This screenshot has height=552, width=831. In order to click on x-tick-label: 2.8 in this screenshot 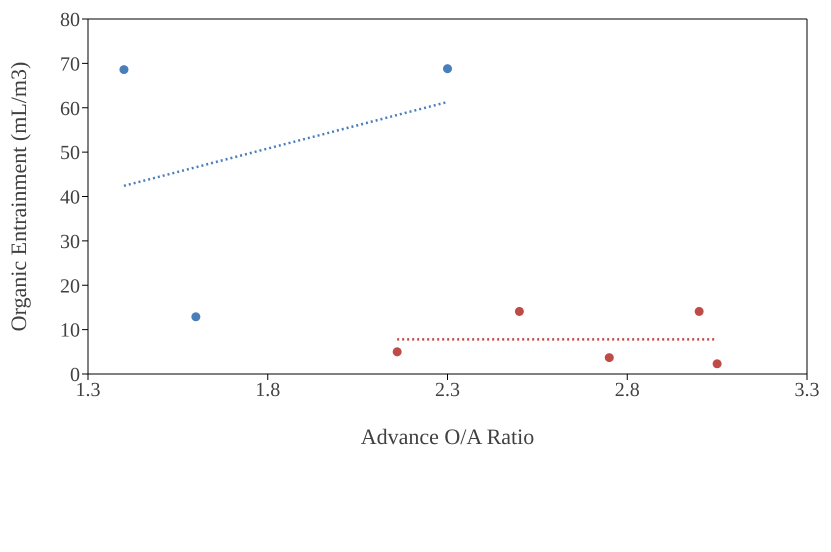, I will do `click(627, 390)`.